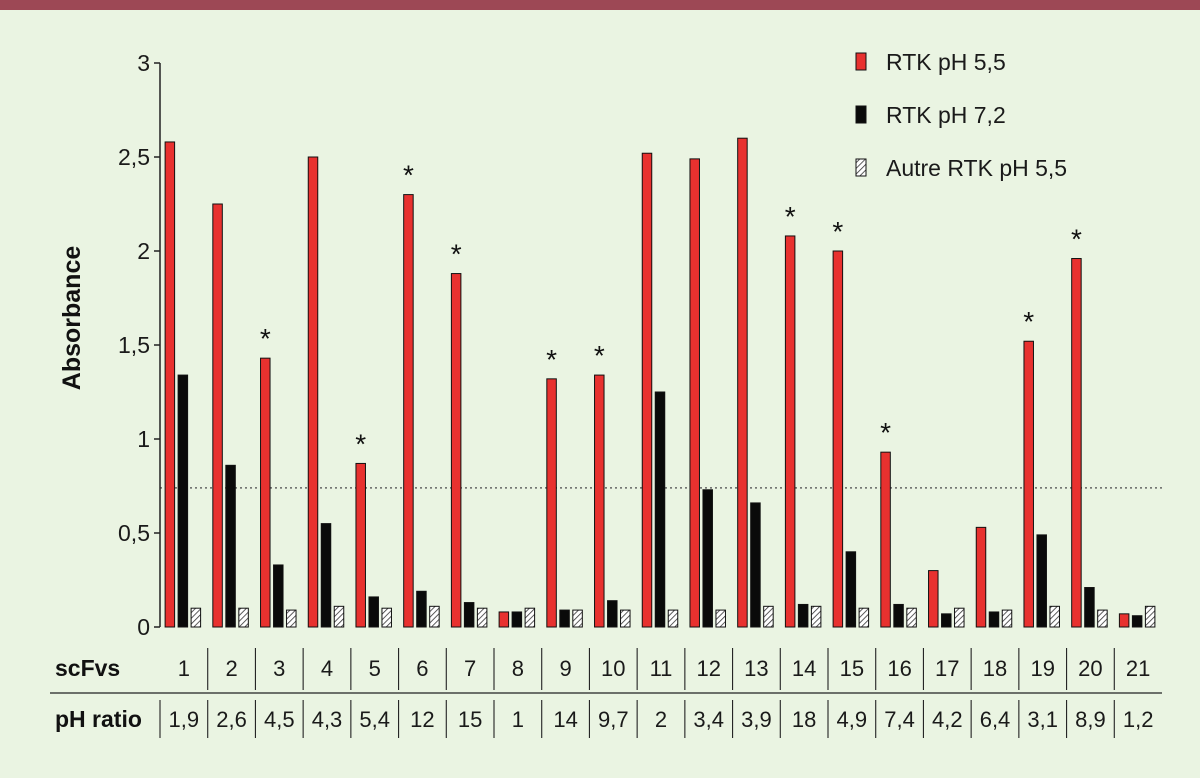 The height and width of the screenshot is (778, 1200). Describe the element at coordinates (600, 5) in the screenshot. I see `top-accent-bar` at that location.